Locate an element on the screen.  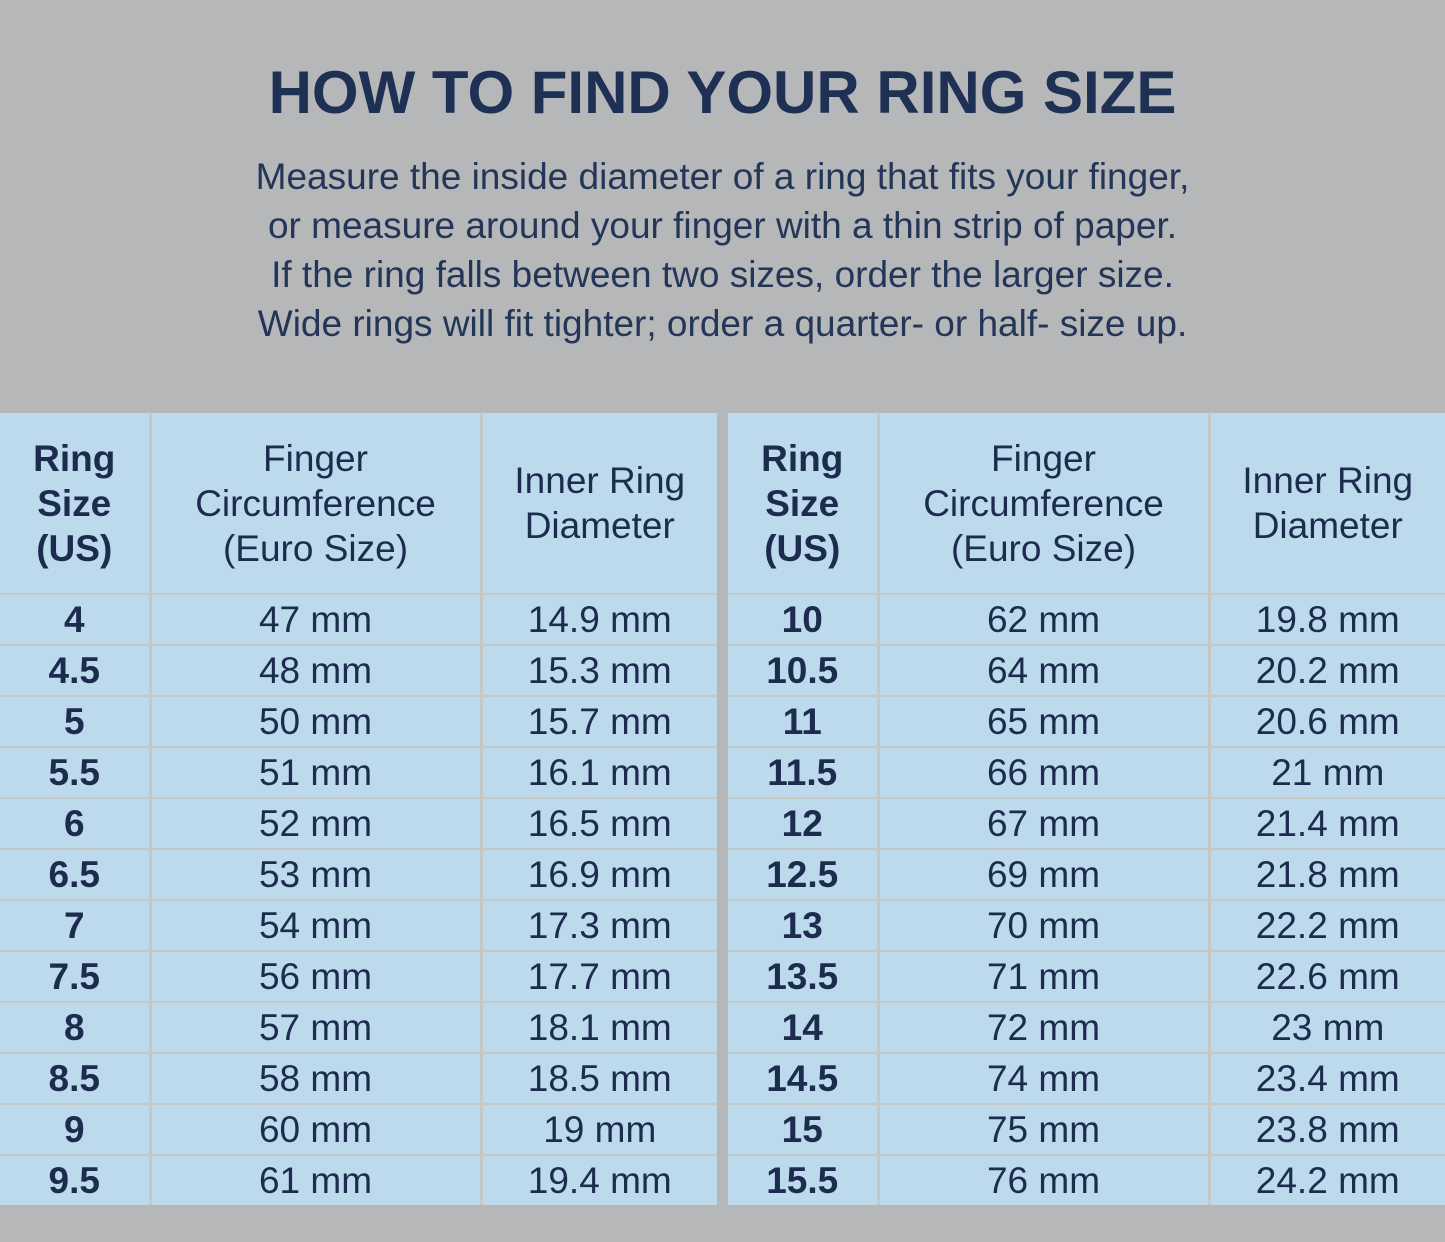
table-row: 8.5 58 mm 18.5 mm is located at coordinates (358, 1079).